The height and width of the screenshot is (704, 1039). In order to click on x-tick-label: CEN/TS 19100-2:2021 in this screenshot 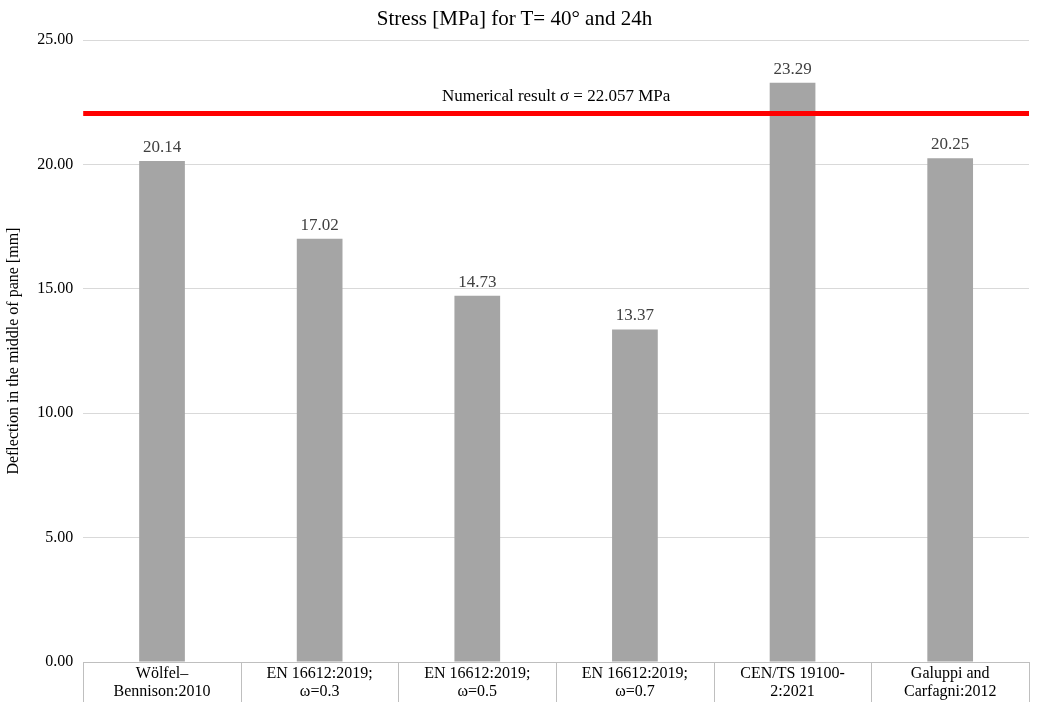, I will do `click(792, 682)`.